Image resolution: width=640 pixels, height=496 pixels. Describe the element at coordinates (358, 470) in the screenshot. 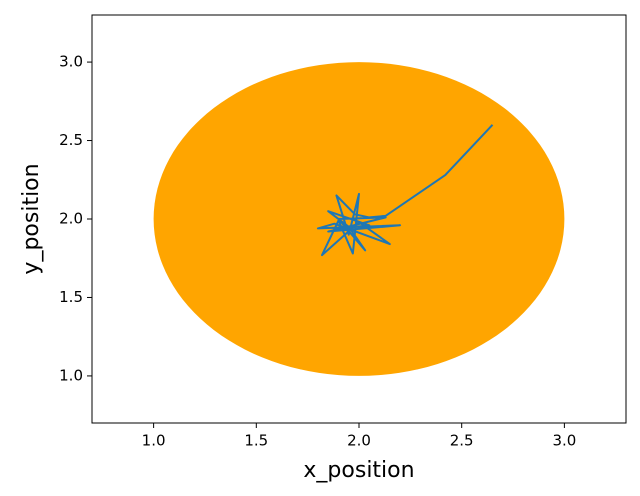

I see `x-axis-label: x_position` at that location.